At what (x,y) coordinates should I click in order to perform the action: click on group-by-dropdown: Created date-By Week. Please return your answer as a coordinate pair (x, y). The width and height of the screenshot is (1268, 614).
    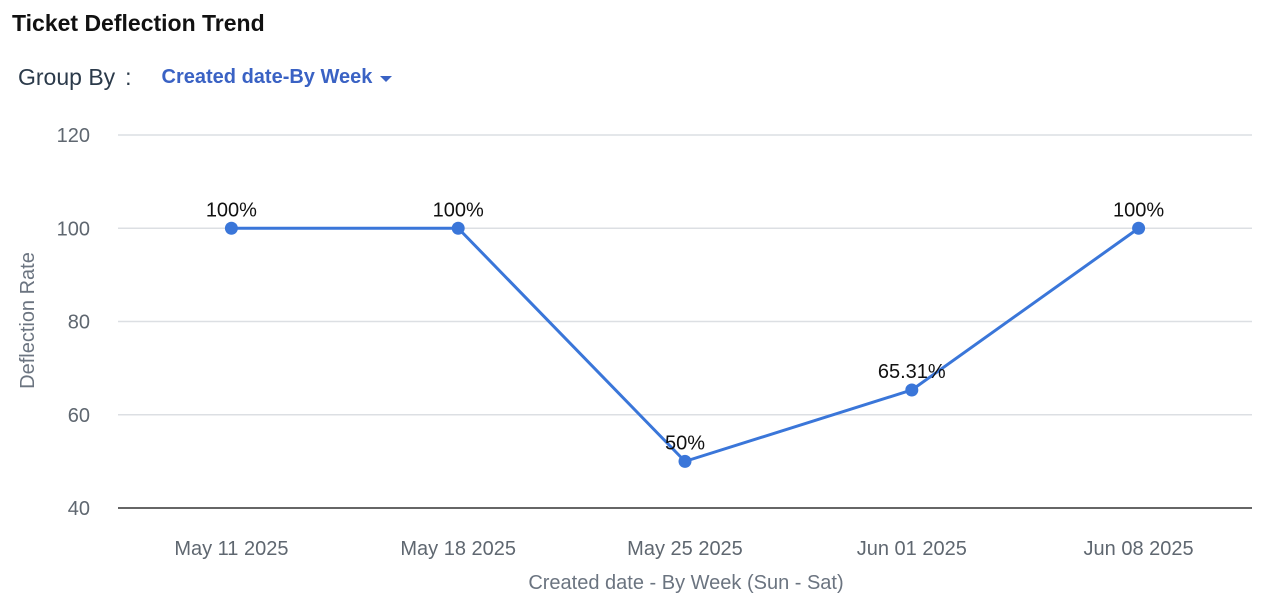
    Looking at the image, I should click on (277, 77).